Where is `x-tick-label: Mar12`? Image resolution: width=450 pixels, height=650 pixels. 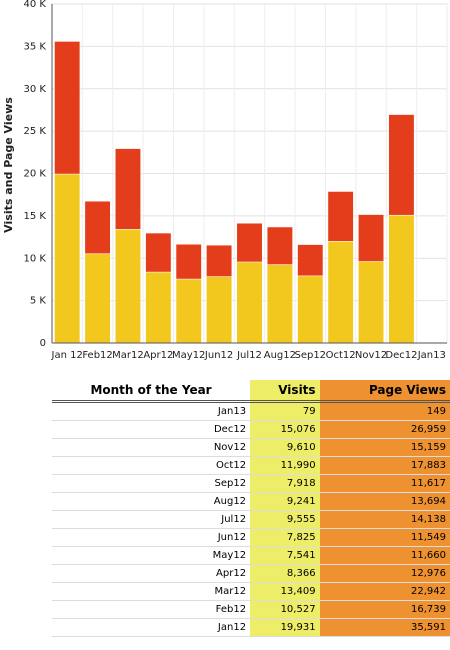
x-tick-label: Mar12 is located at coordinates (128, 355).